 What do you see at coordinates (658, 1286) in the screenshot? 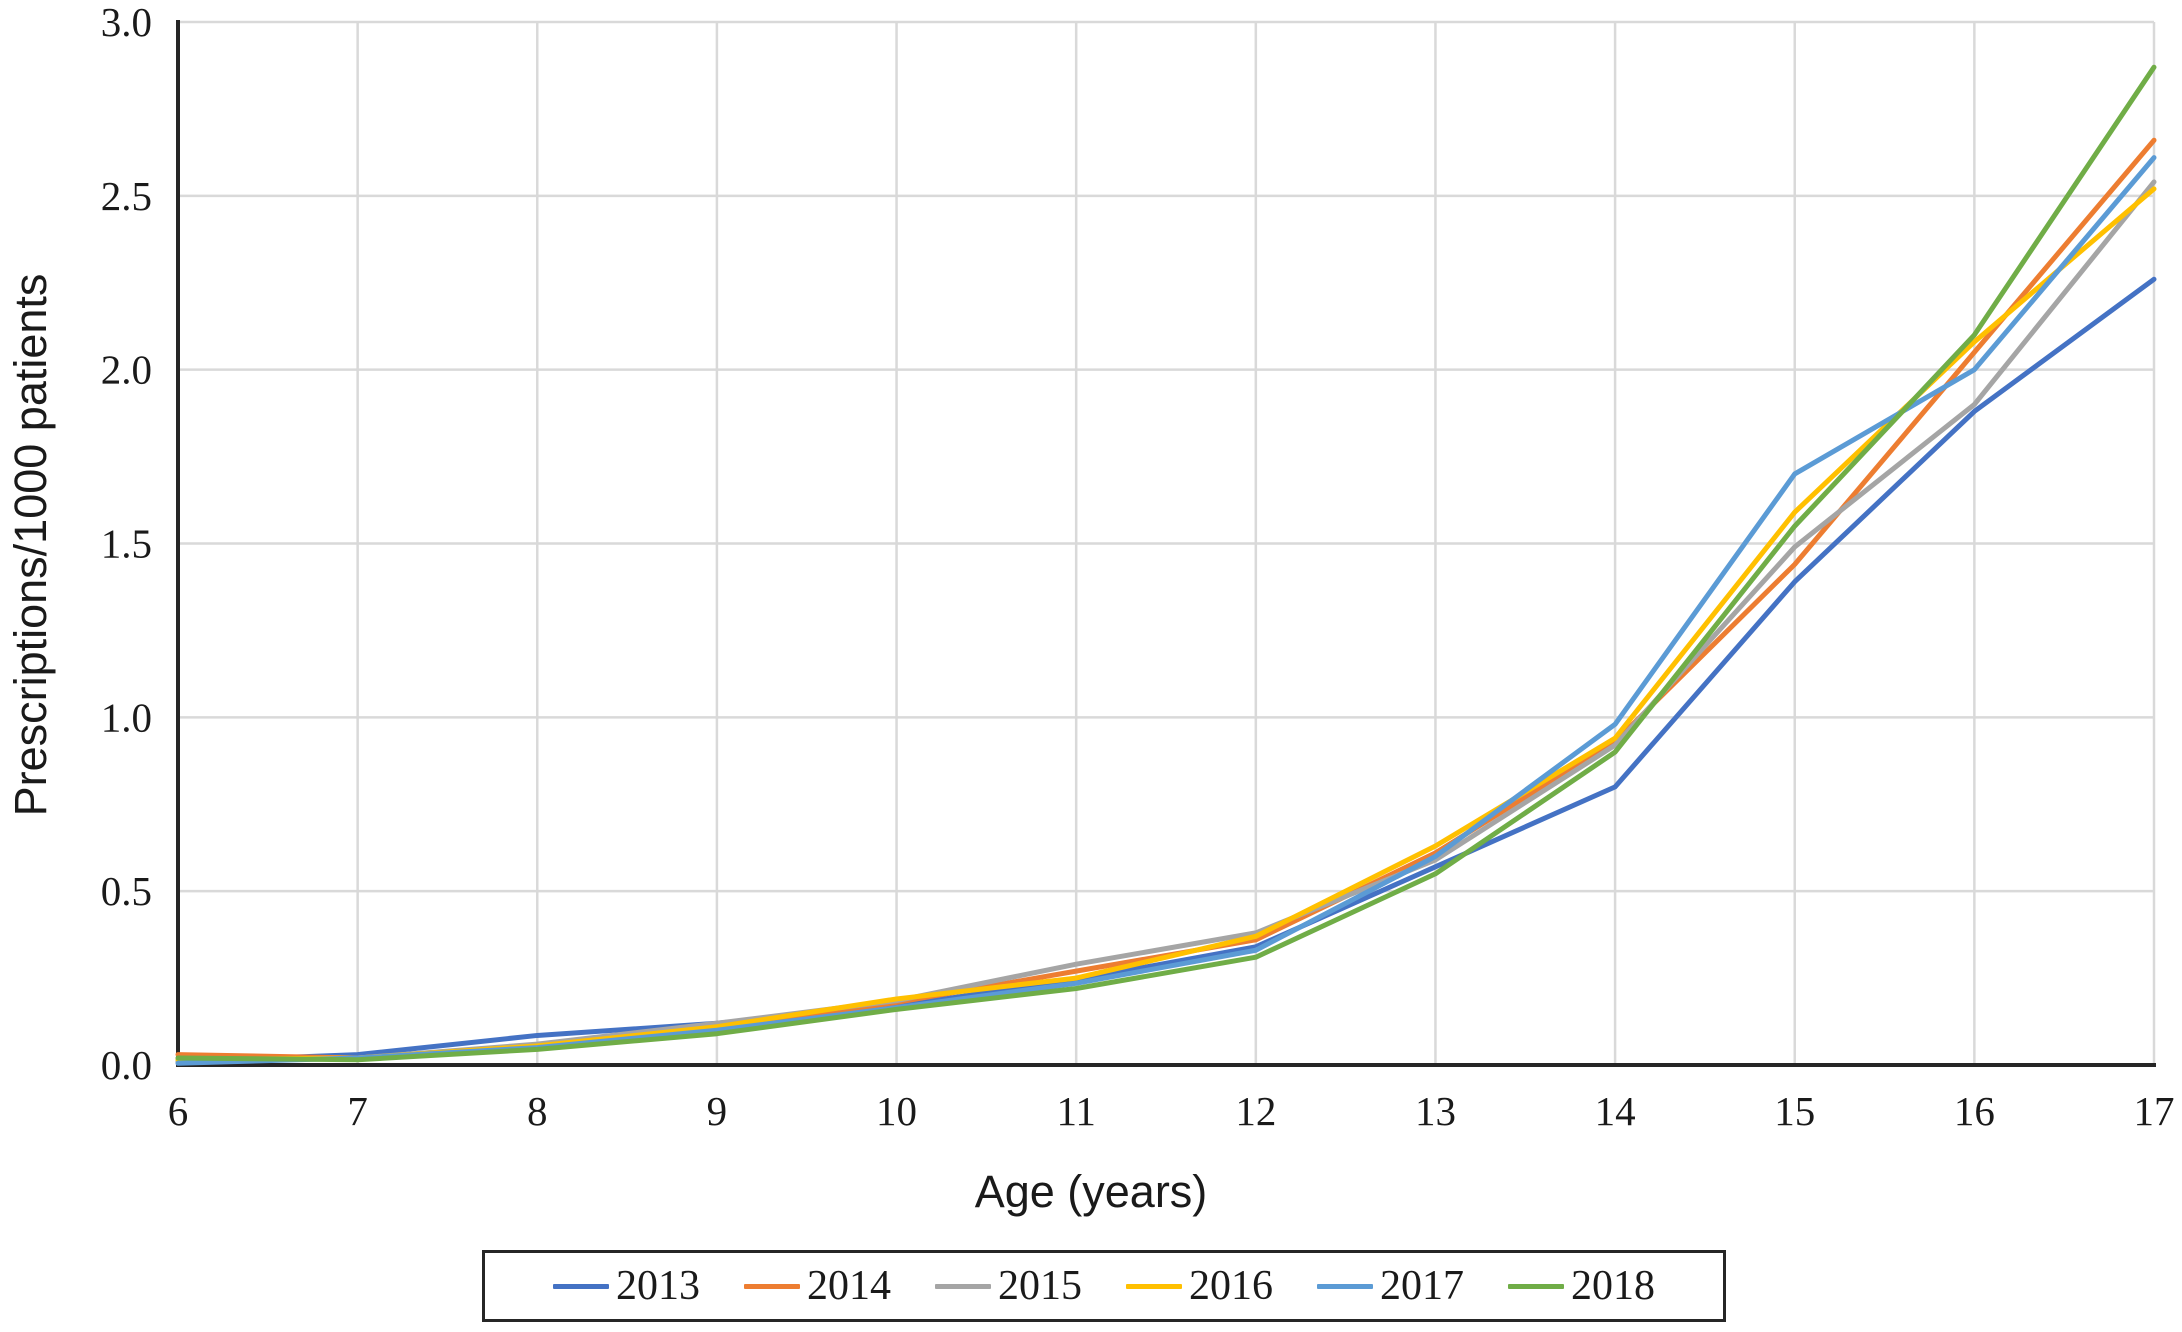
I see `legend-label-2013: 2013` at bounding box center [658, 1286].